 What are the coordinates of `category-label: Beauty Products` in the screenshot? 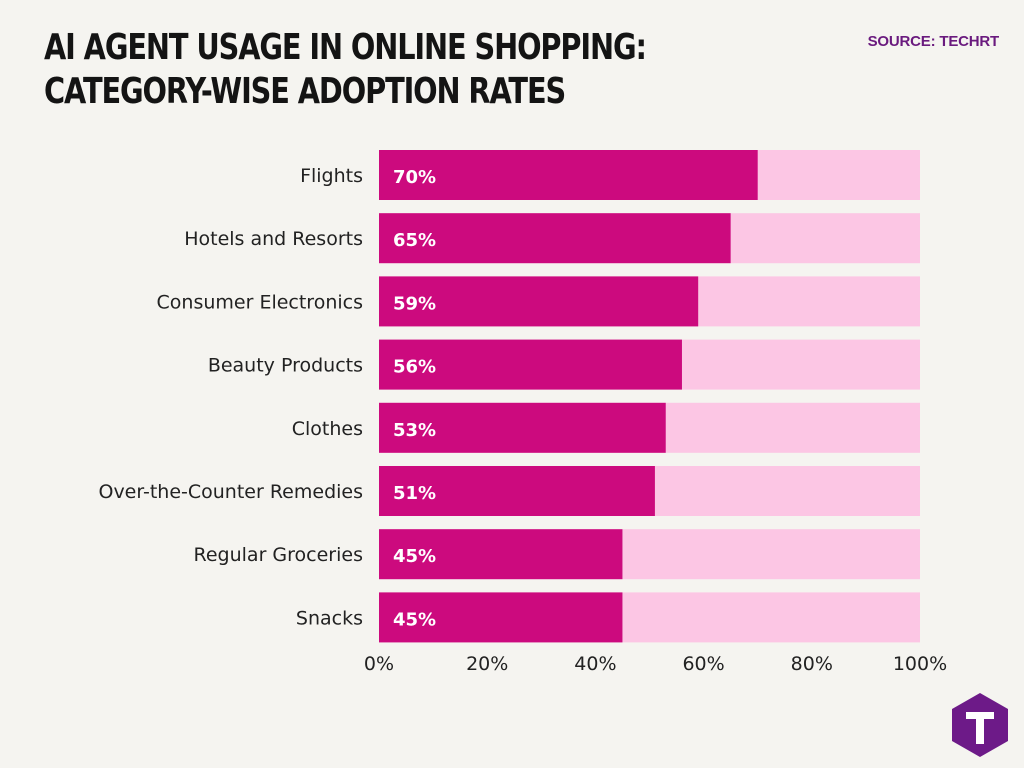 It's located at (285, 366).